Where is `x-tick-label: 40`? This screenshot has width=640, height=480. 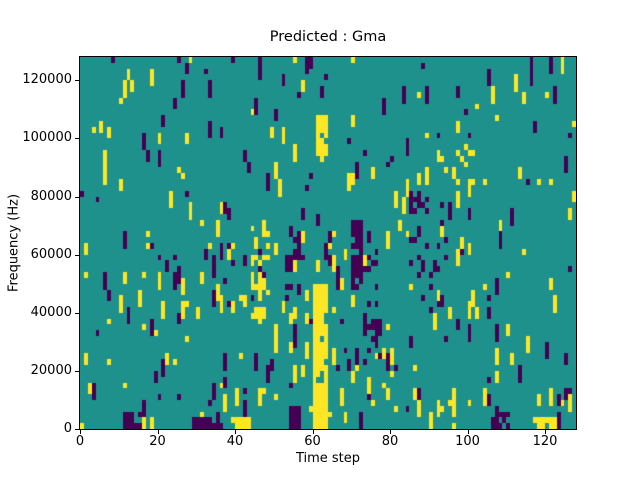
x-tick-label: 40 is located at coordinates (235, 441).